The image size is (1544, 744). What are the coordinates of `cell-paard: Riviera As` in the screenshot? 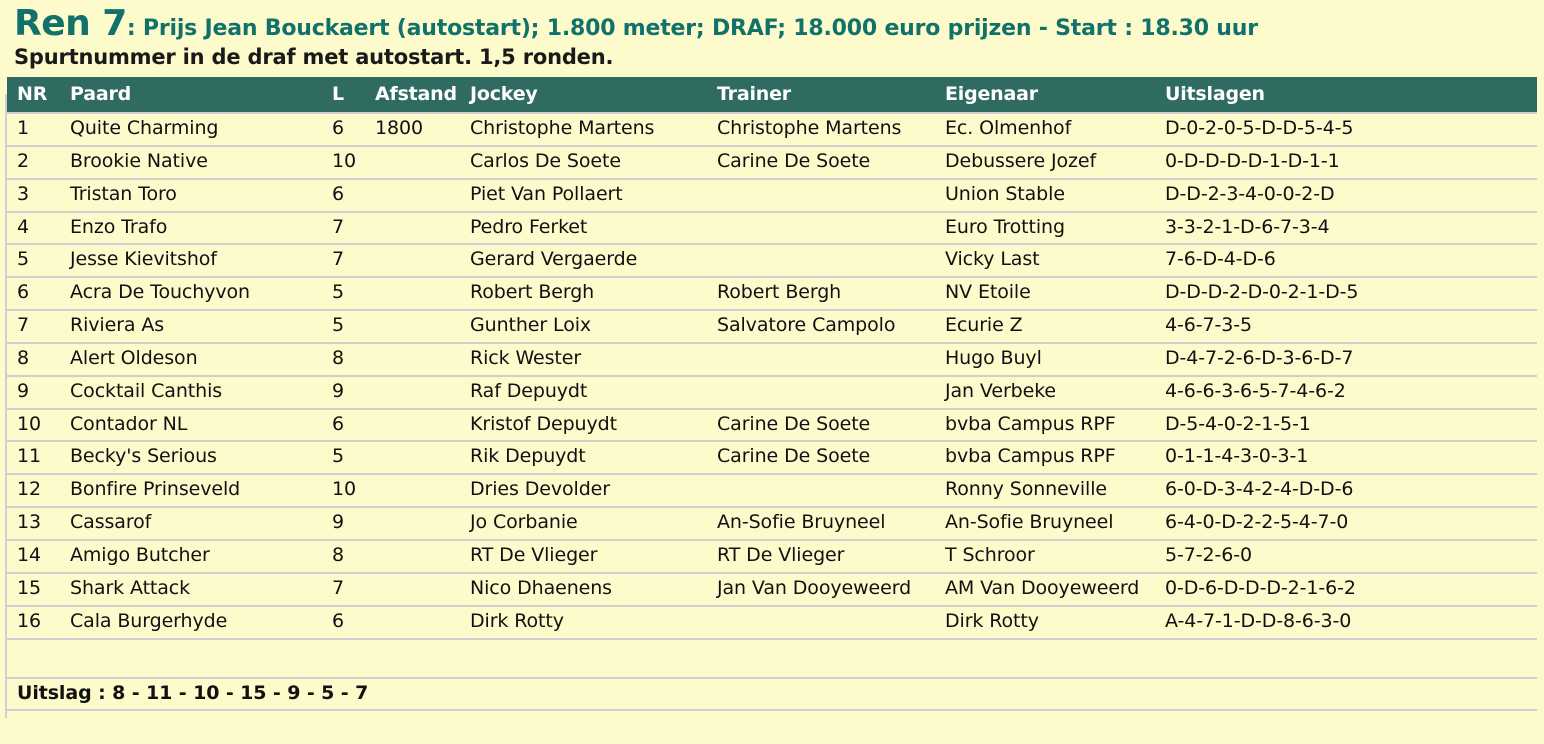 It's located at (196, 327).